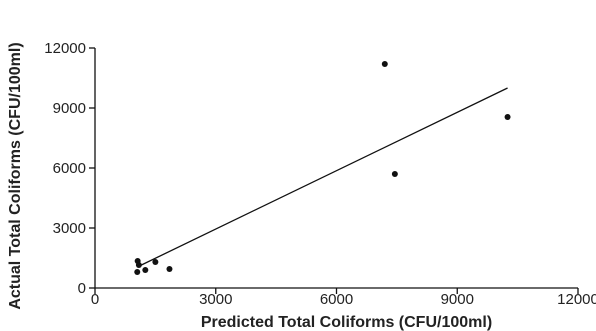 The image size is (596, 331). Describe the element at coordinates (336, 299) in the screenshot. I see `x-tick-label: 6000` at that location.